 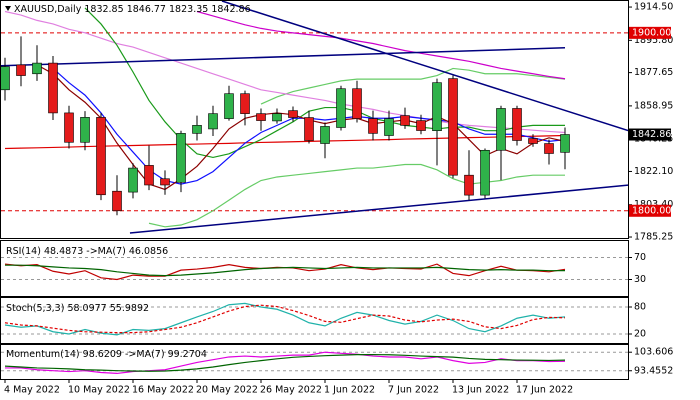 What do you see at coordinates (480, 390) in the screenshot?
I see `x-tick-label: 13 Jun 2022` at bounding box center [480, 390].